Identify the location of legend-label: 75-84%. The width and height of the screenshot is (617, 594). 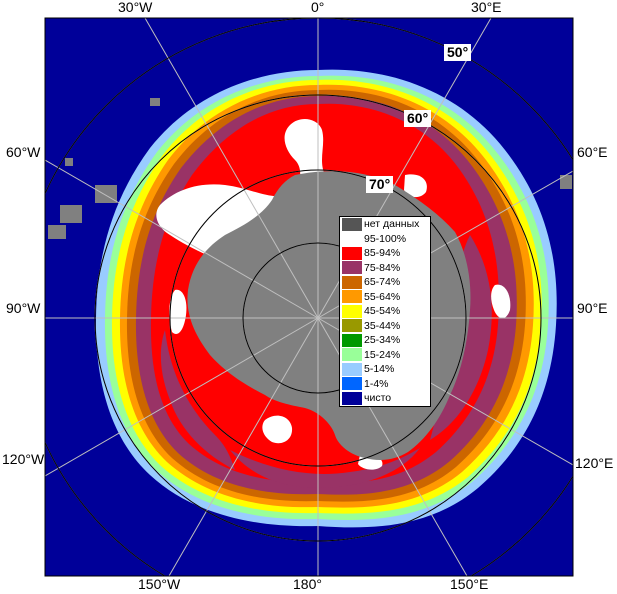
(382, 267).